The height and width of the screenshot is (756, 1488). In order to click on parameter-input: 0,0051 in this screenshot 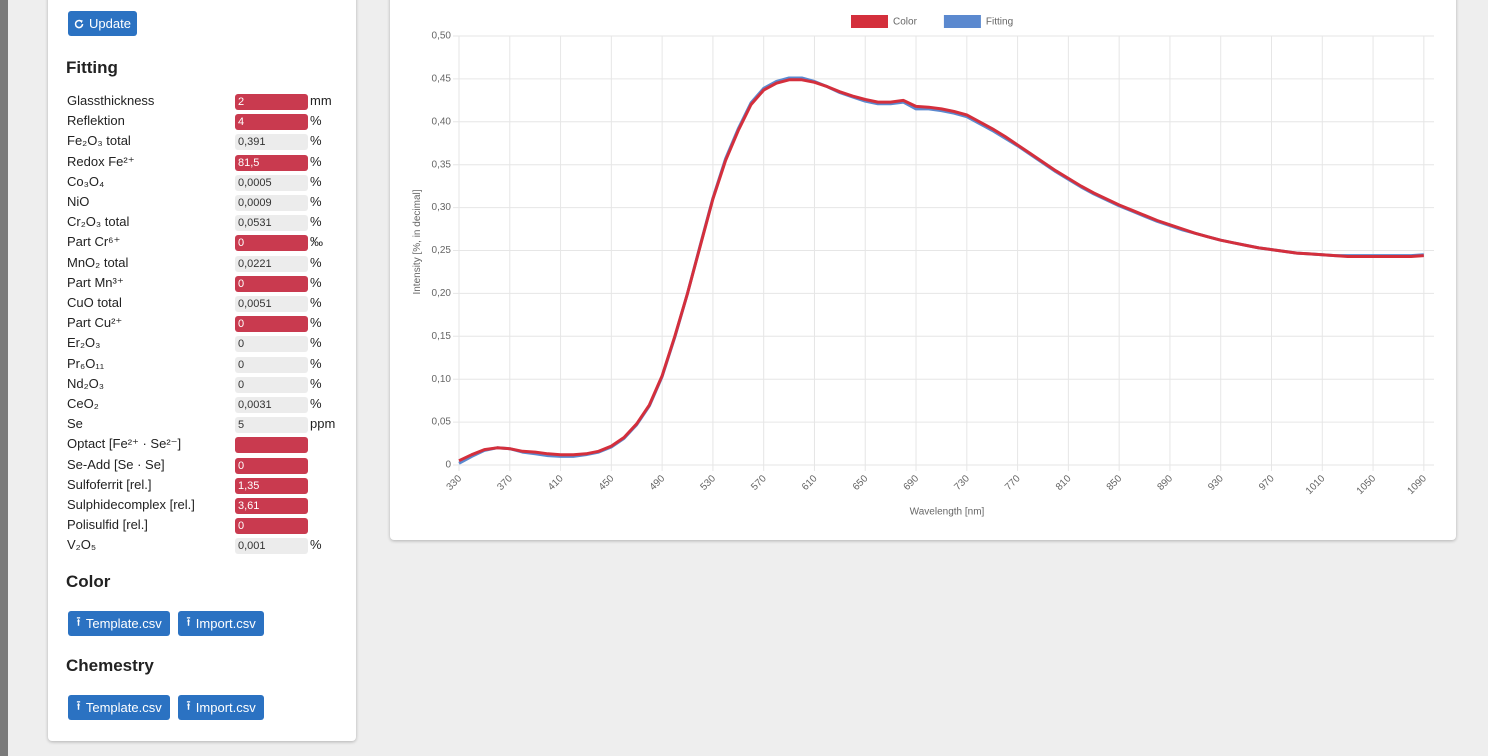, I will do `click(271, 304)`.